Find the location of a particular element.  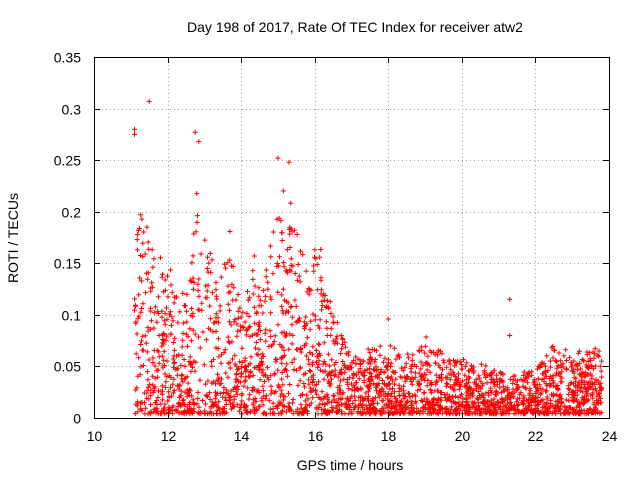

x-tick-label-24: 24 is located at coordinates (610, 436).